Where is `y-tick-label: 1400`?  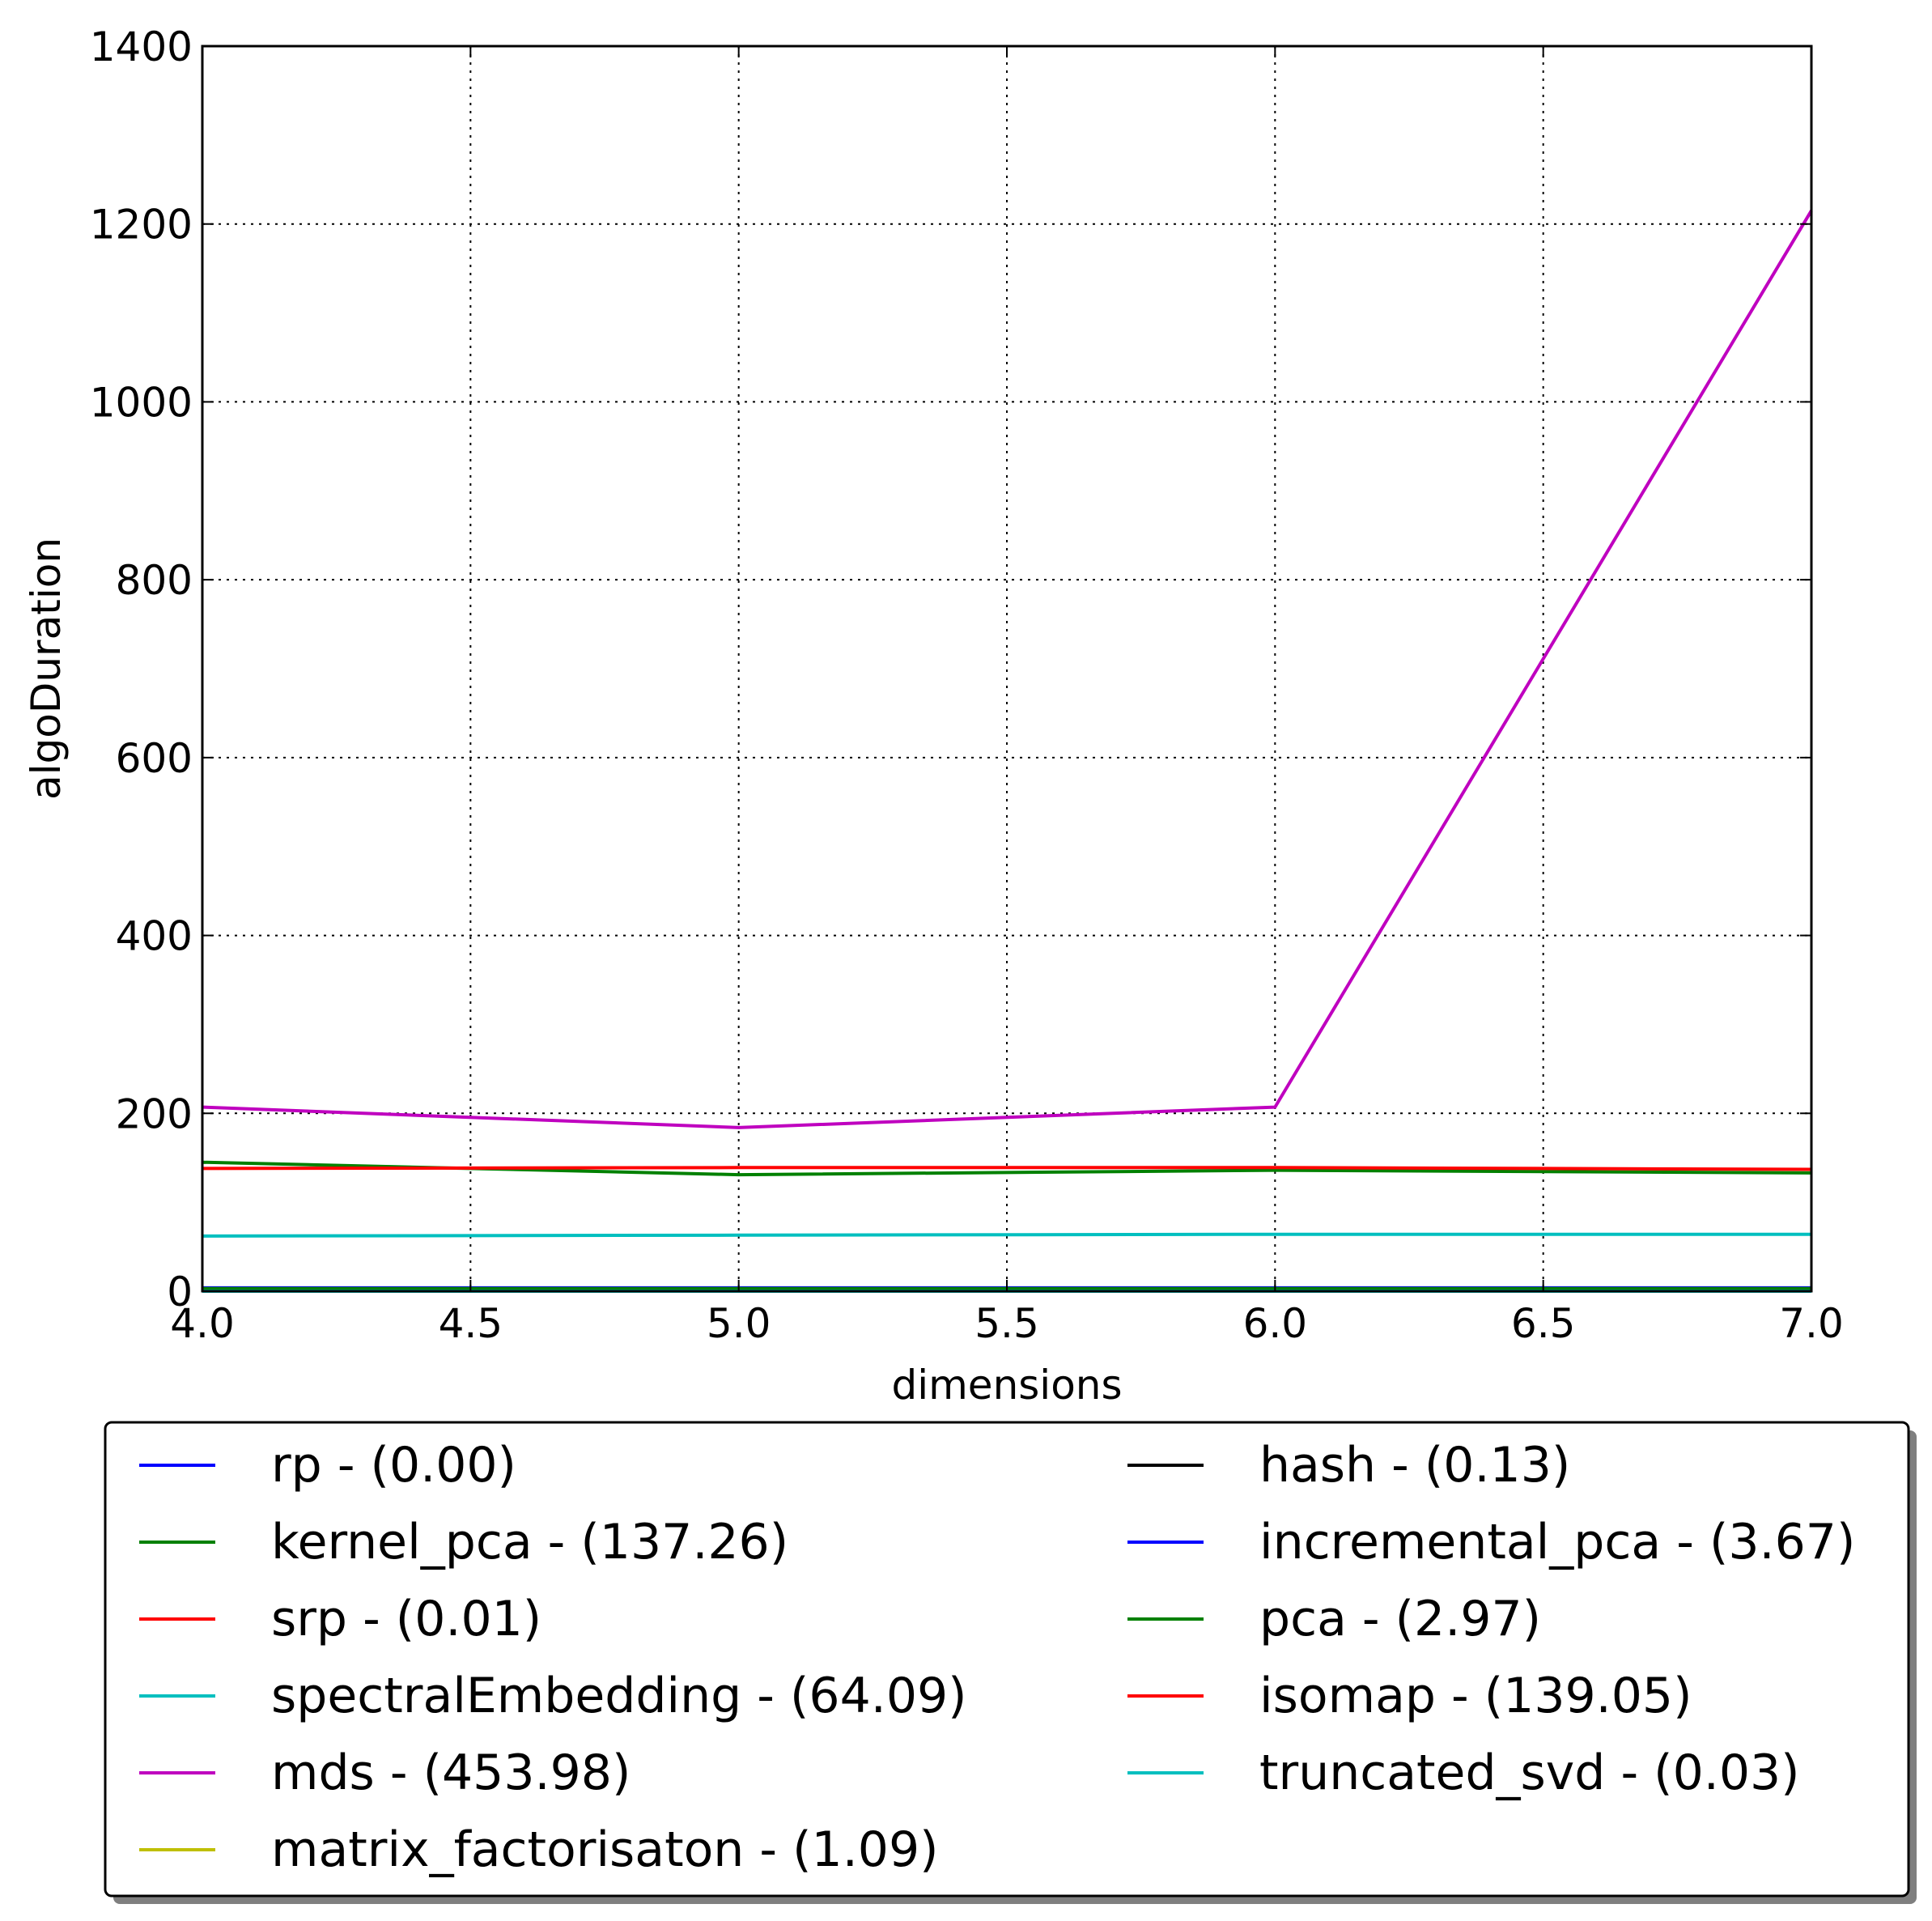 y-tick-label: 1400 is located at coordinates (141, 47).